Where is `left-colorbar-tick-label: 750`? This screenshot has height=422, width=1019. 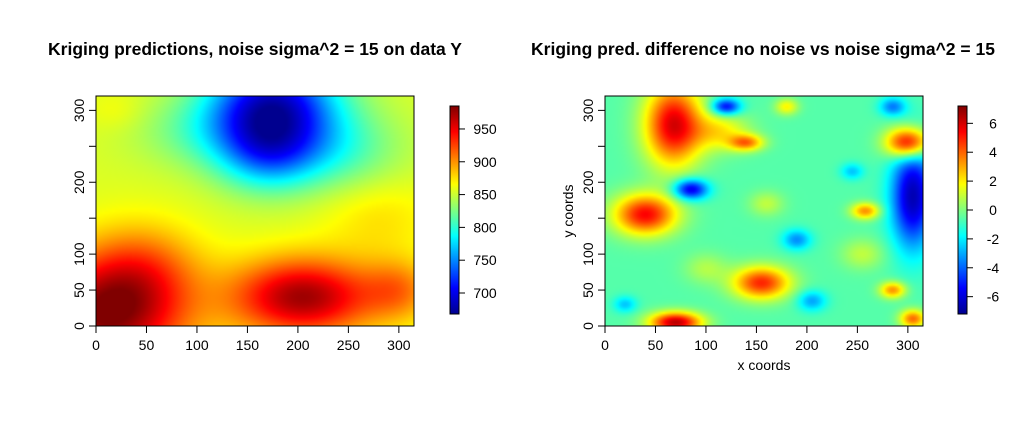
left-colorbar-tick-label: 750 is located at coordinates (485, 260).